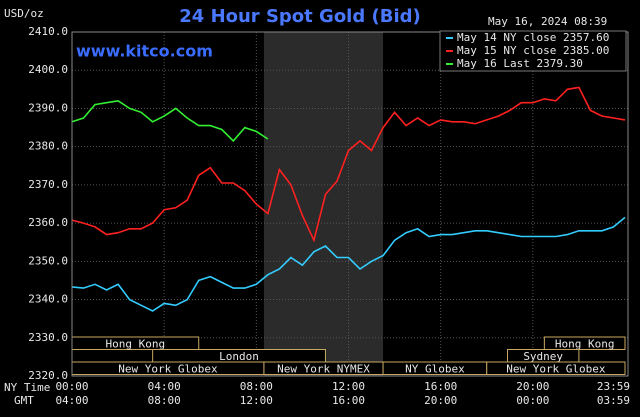 The image size is (640, 417). What do you see at coordinates (532, 386) in the screenshot?
I see `x-tick-label: 20:00` at bounding box center [532, 386].